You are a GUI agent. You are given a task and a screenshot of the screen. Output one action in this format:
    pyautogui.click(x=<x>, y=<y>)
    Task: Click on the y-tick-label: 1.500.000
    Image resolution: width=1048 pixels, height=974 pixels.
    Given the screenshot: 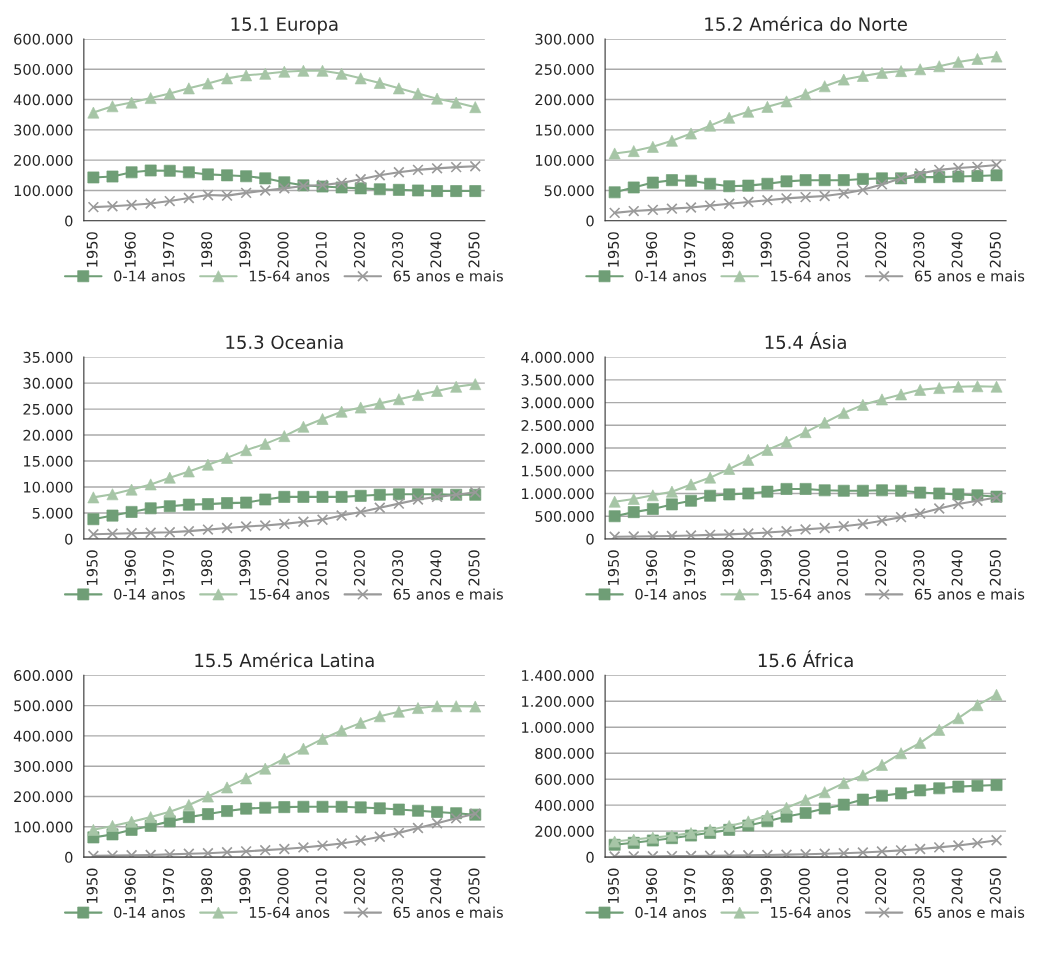 What is the action you would take?
    pyautogui.click(x=558, y=471)
    